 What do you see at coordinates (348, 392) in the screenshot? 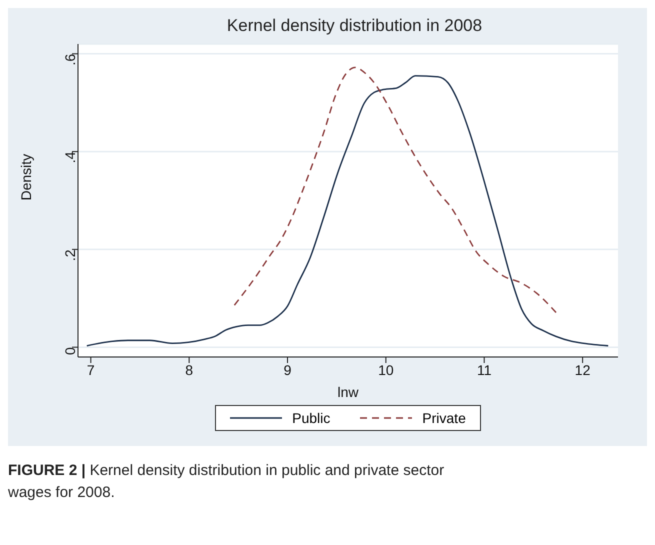
I see `x-axis-title: lnw` at bounding box center [348, 392].